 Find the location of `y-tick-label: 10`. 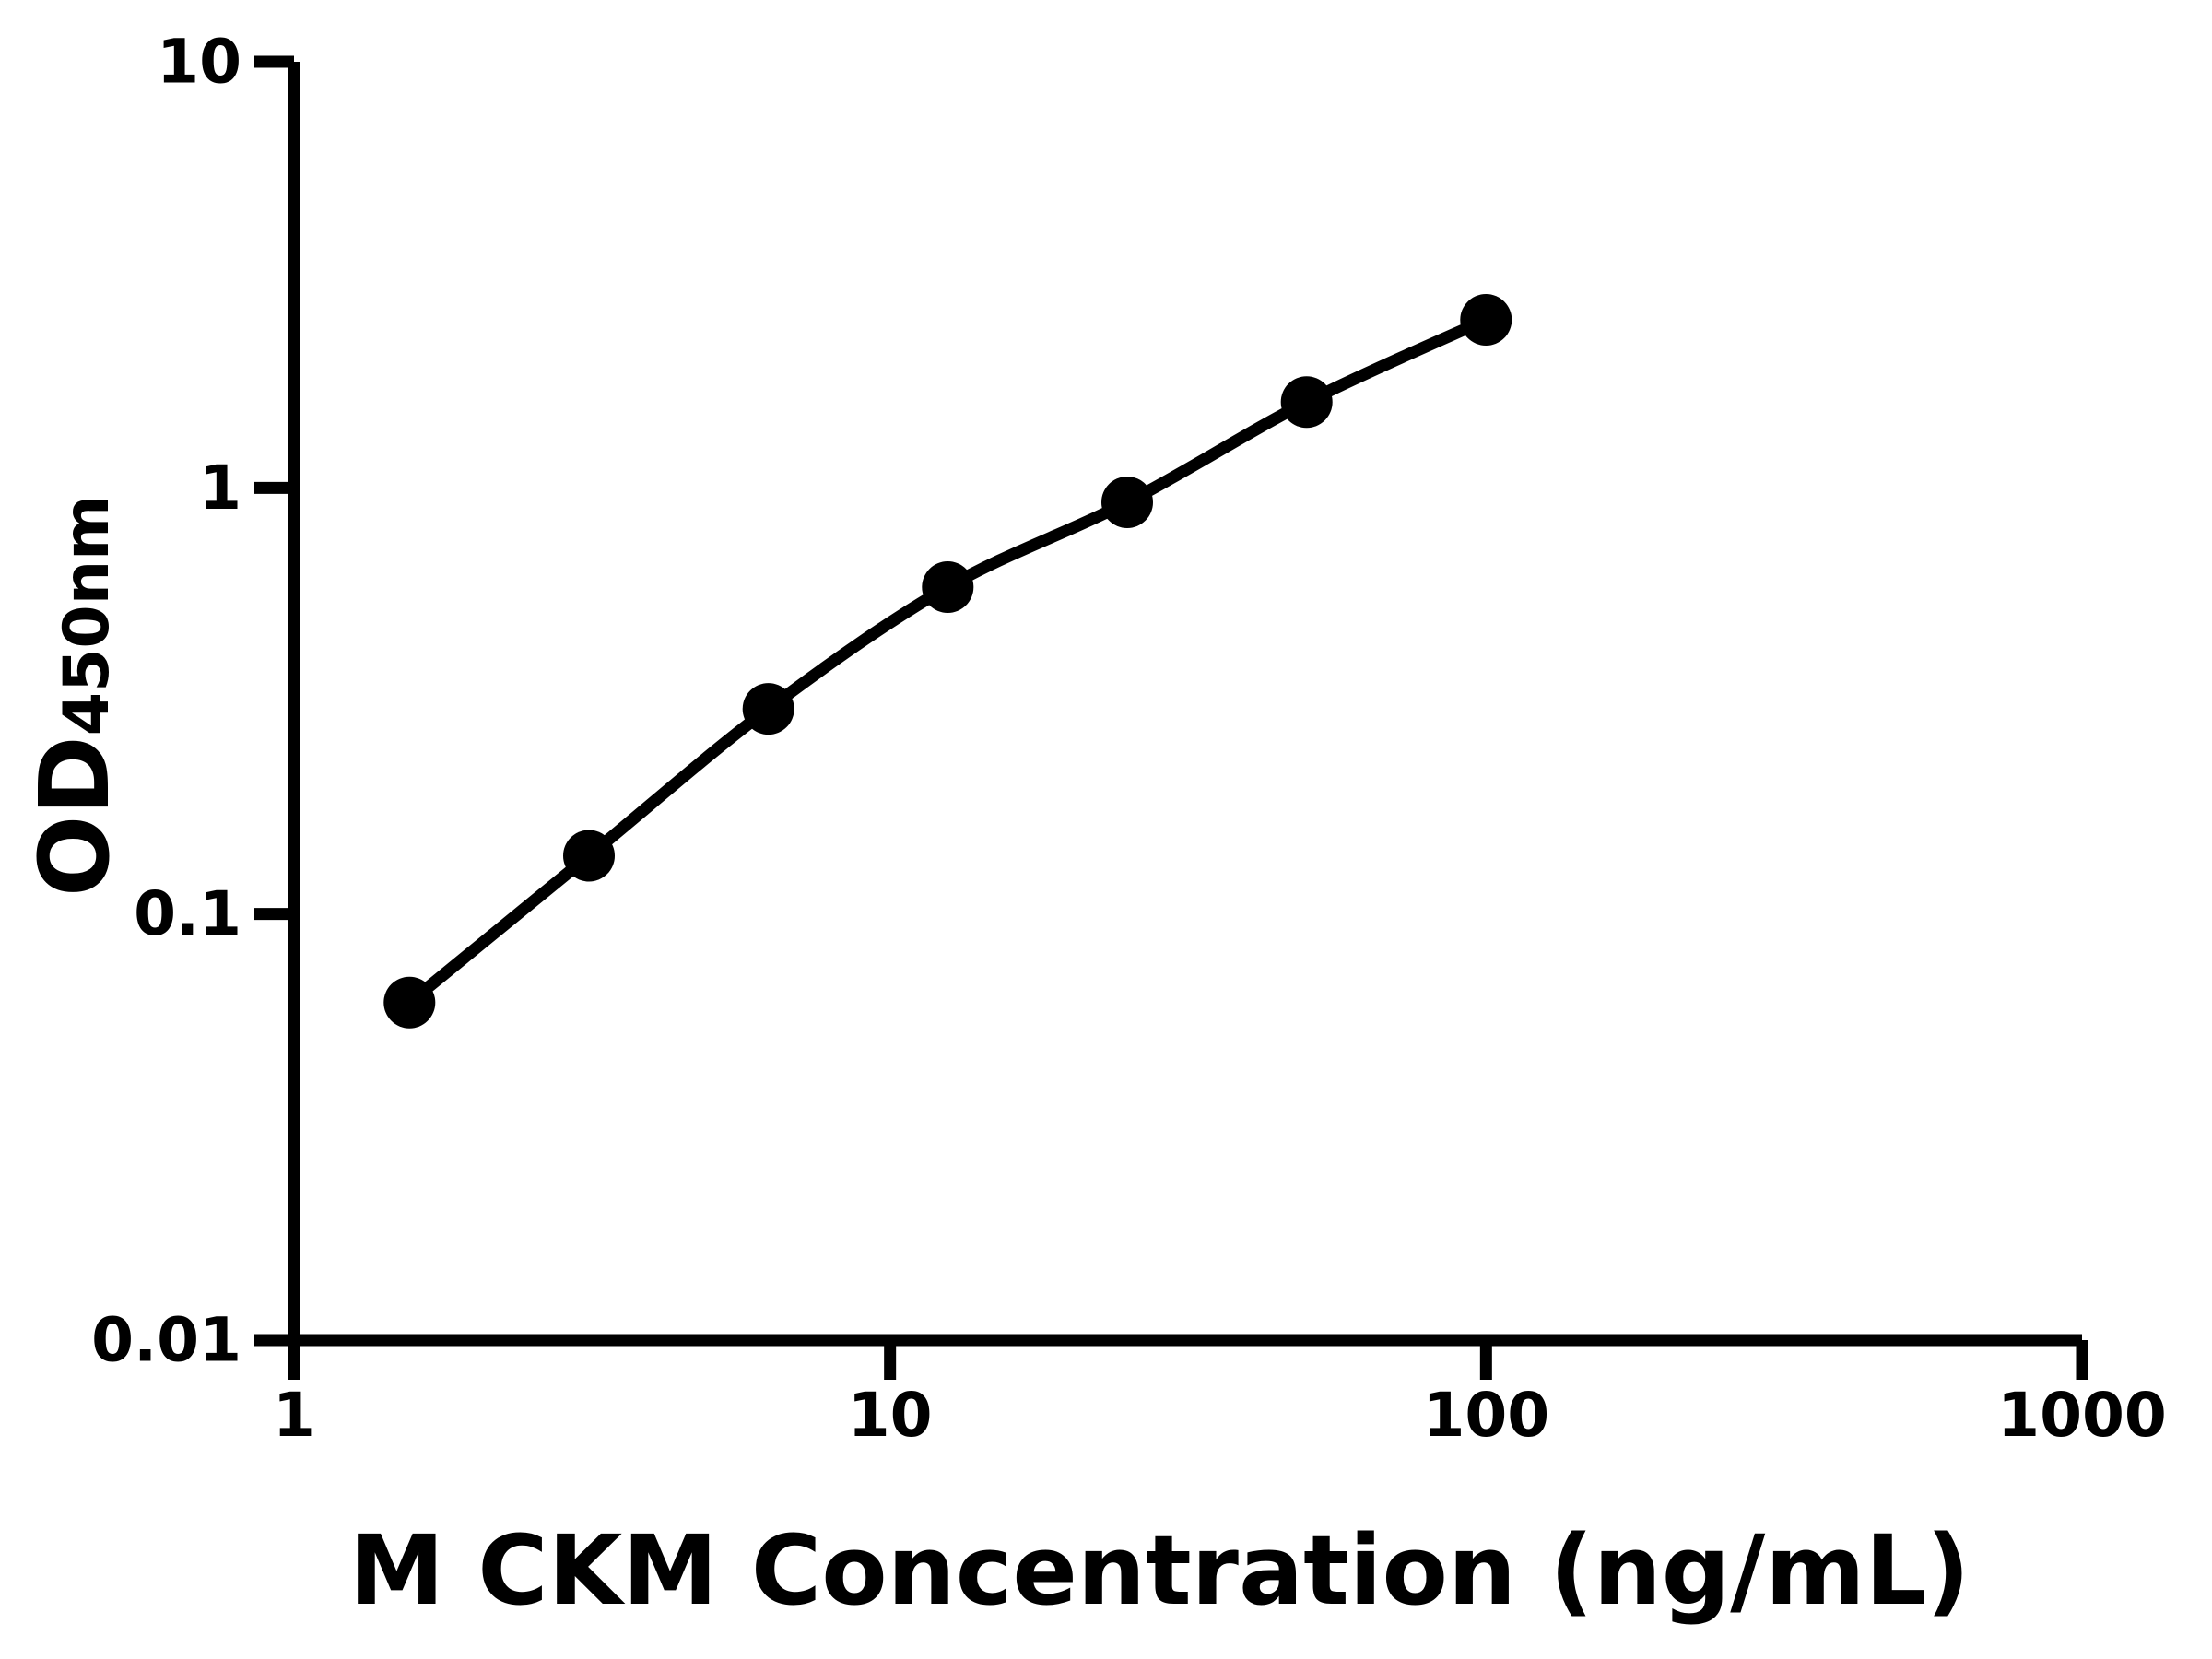

y-tick-label: 10 is located at coordinates (199, 62).